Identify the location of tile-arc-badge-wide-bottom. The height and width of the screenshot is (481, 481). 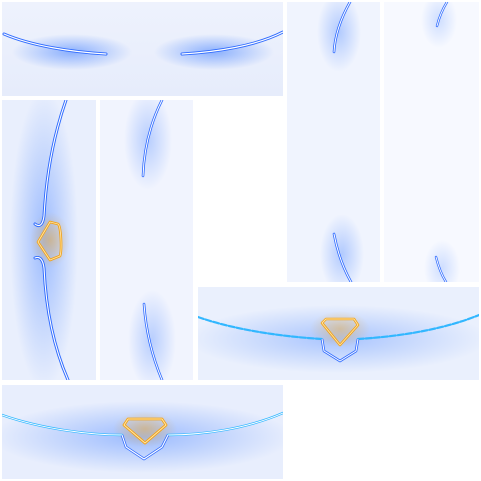
(142, 432).